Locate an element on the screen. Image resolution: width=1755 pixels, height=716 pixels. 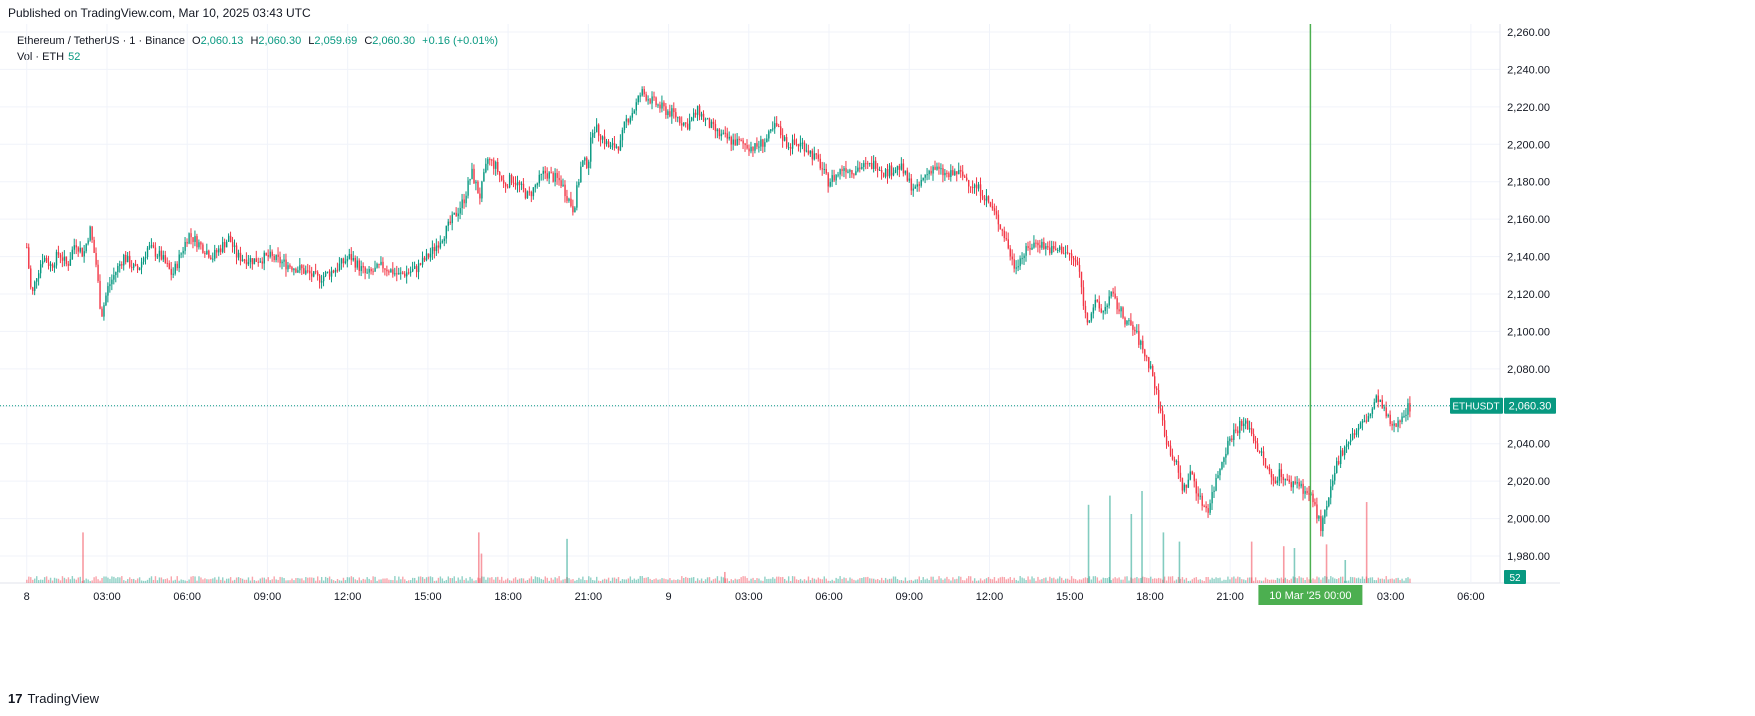
brand-name: TradingView is located at coordinates (63, 698).